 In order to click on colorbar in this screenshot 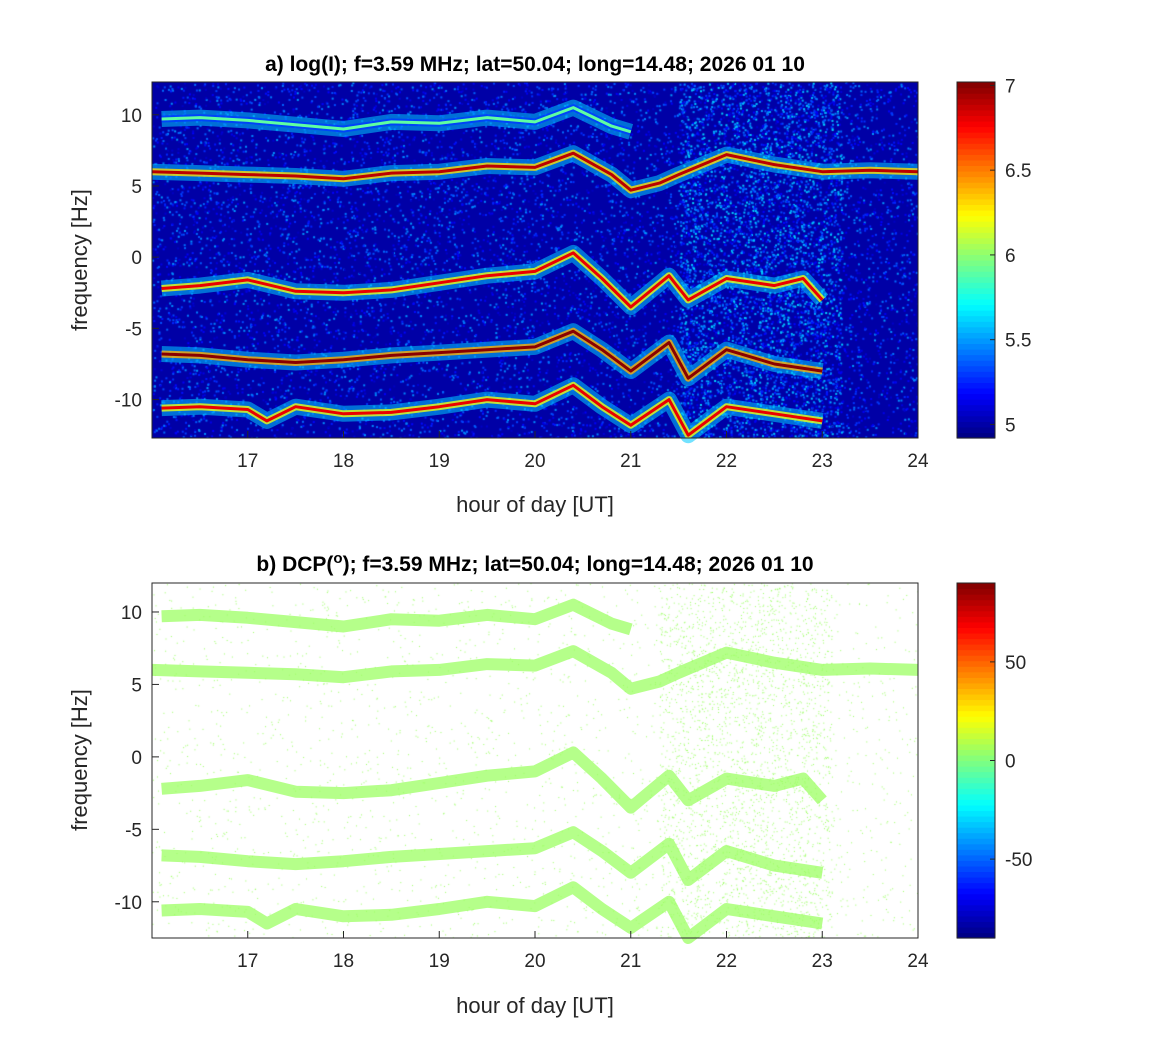, I will do `click(976, 260)`.